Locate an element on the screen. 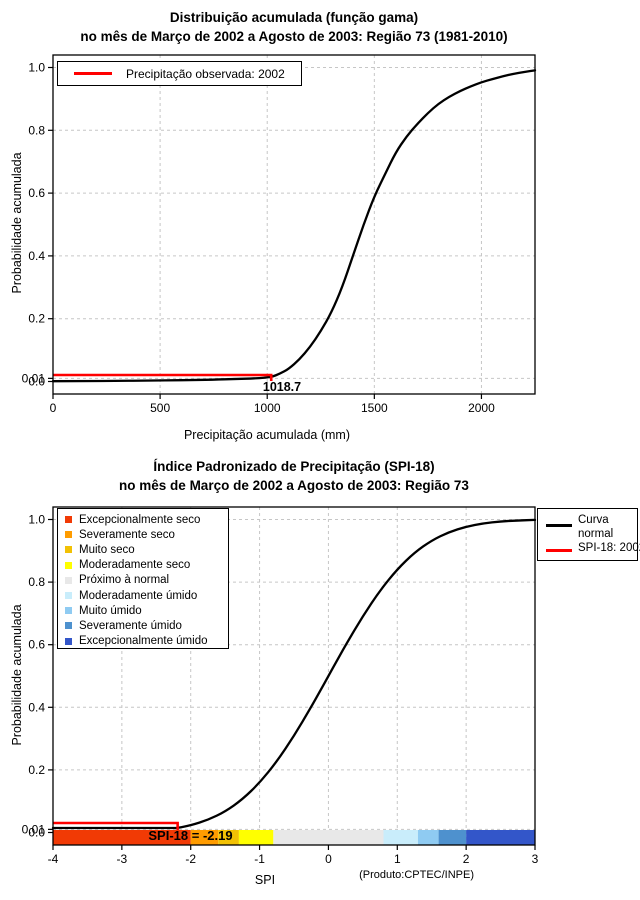  normal-curve-label-line1: Curva is located at coordinates (593, 520).